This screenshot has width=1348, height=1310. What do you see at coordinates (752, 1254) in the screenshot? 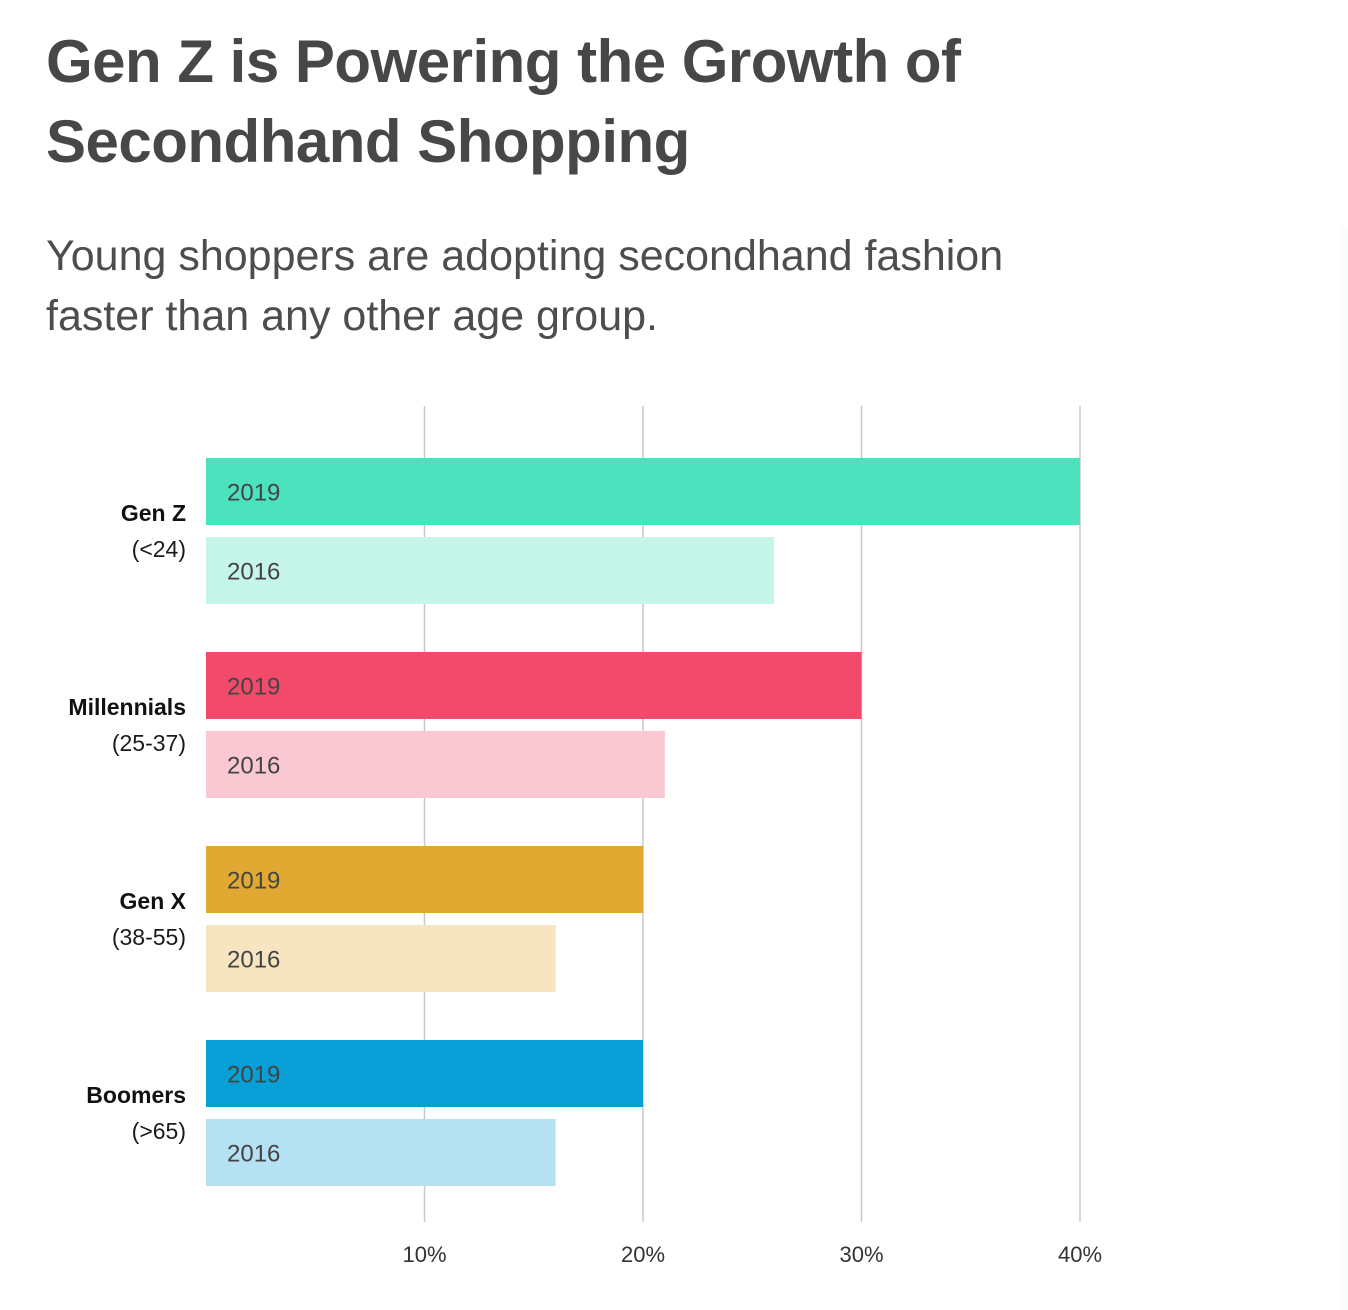
I see `x-axis-ticks: 10% 20% 30% 40%` at bounding box center [752, 1254].